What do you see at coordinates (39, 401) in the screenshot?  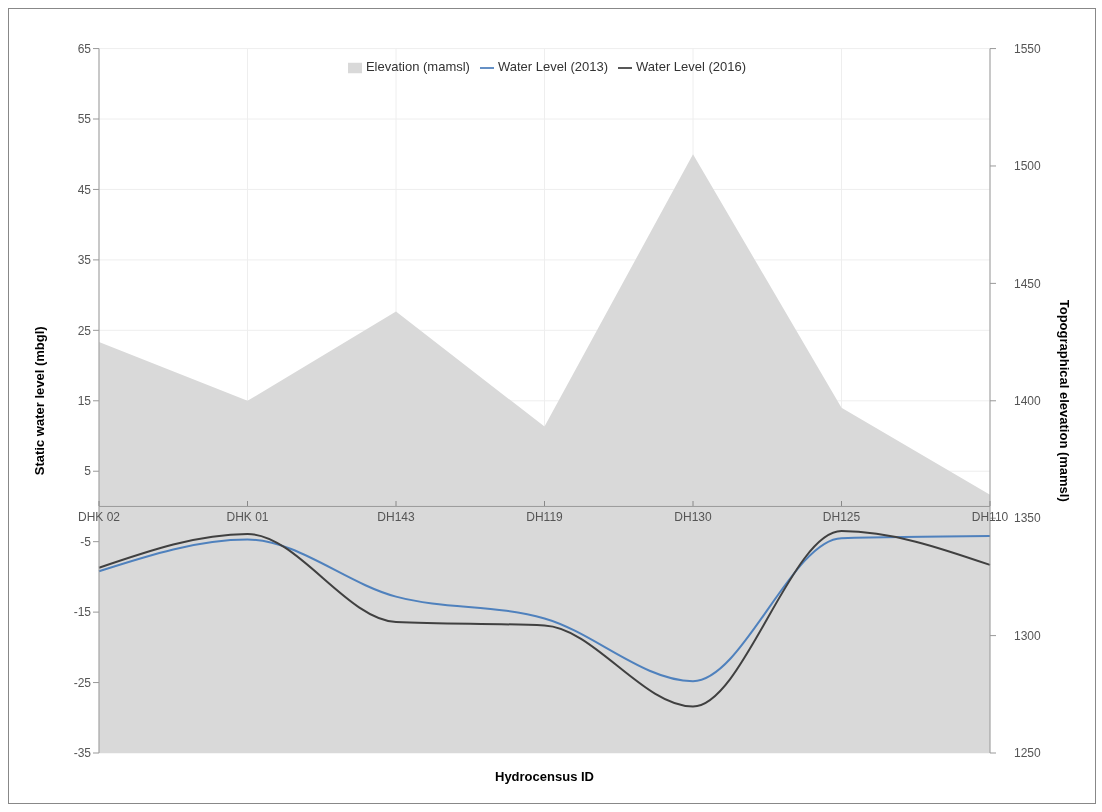 I see `y-axis-title: Static water level (mbgl)` at bounding box center [39, 401].